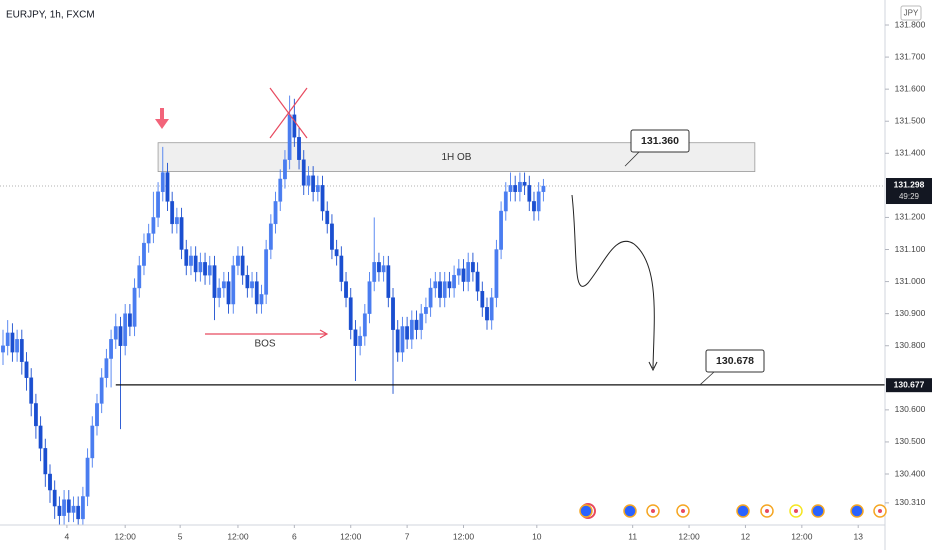 Image resolution: width=932 pixels, height=550 pixels. I want to click on sell-arrow-head, so click(162, 124).